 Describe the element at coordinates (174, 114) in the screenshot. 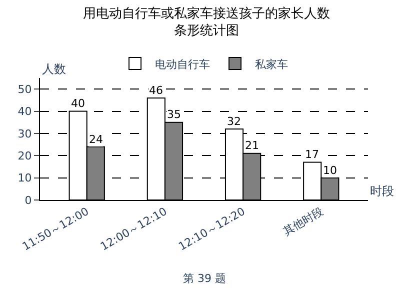

I see `data-label: 35` at that location.